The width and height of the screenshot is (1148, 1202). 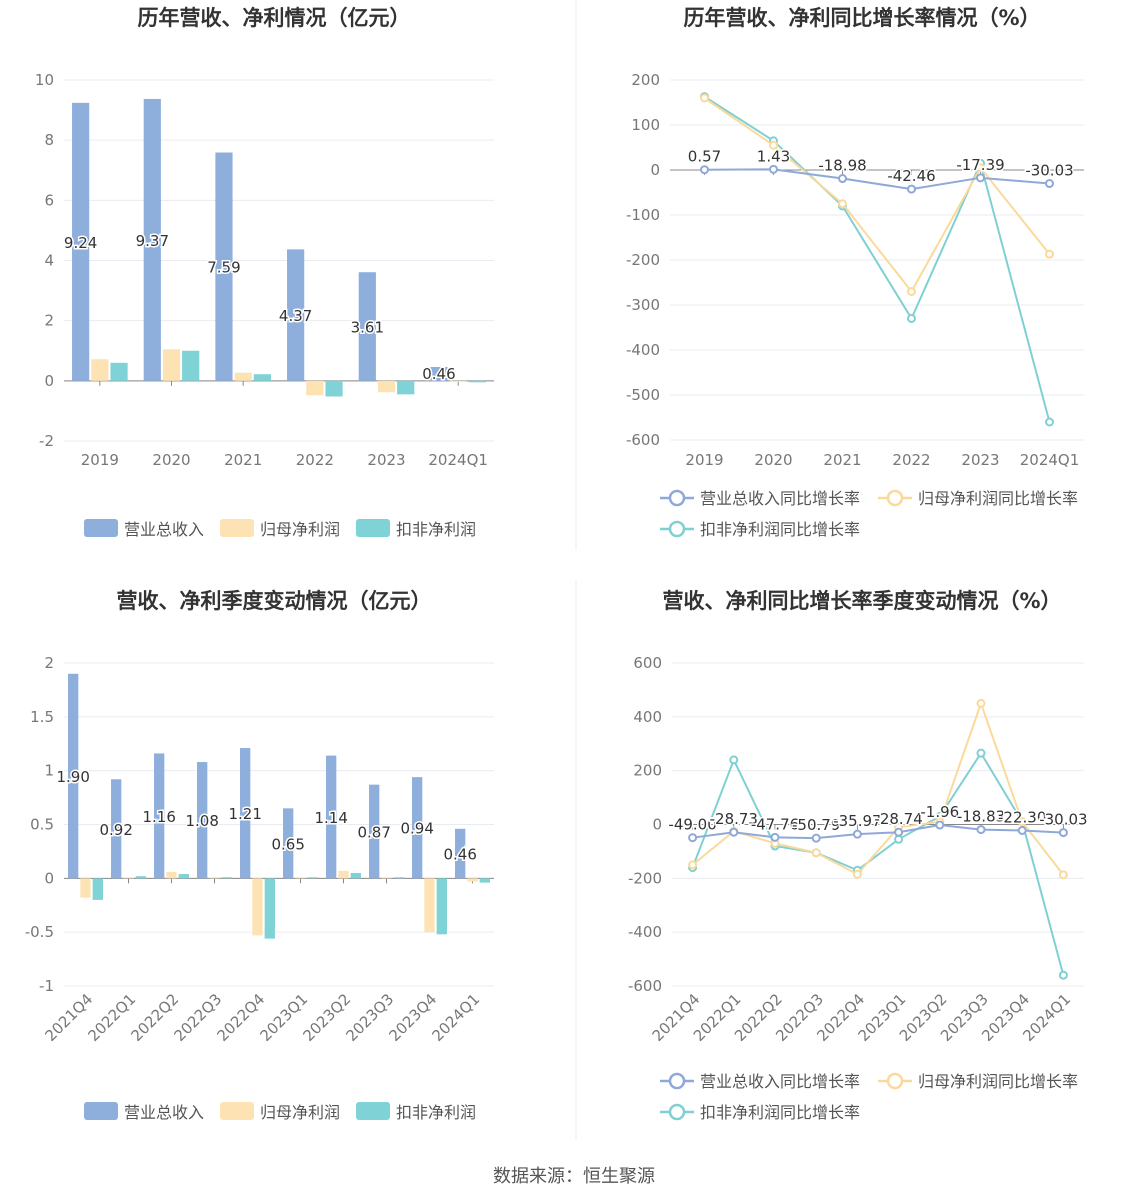 I want to click on data-label: 4.37, so click(x=295, y=316).